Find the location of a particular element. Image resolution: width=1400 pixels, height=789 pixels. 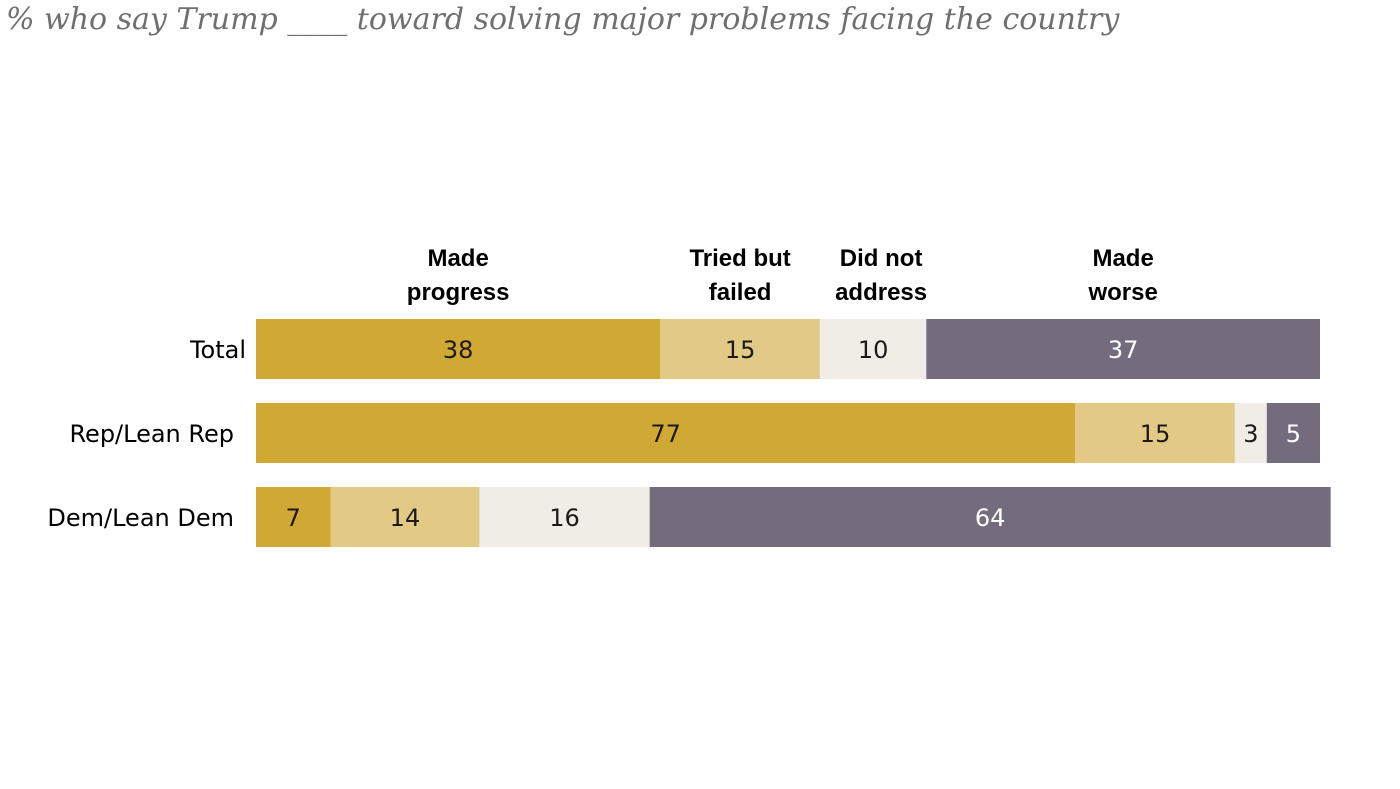

row-label: Dem/Lean Dem is located at coordinates (140, 518).